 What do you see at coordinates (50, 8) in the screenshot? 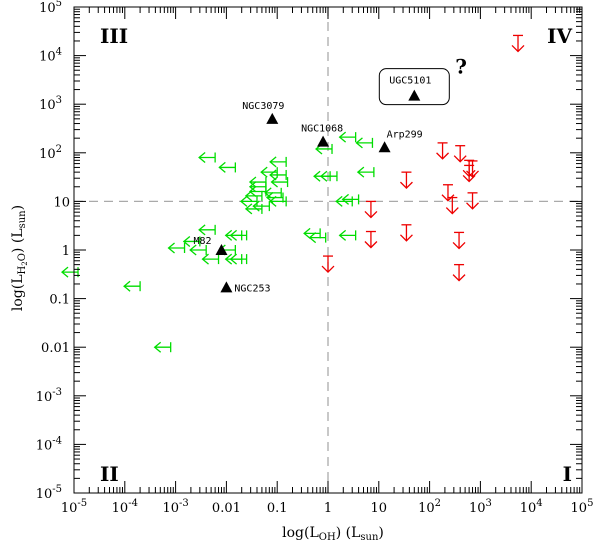
I see `y-tick-label: 10⁵` at bounding box center [50, 8].